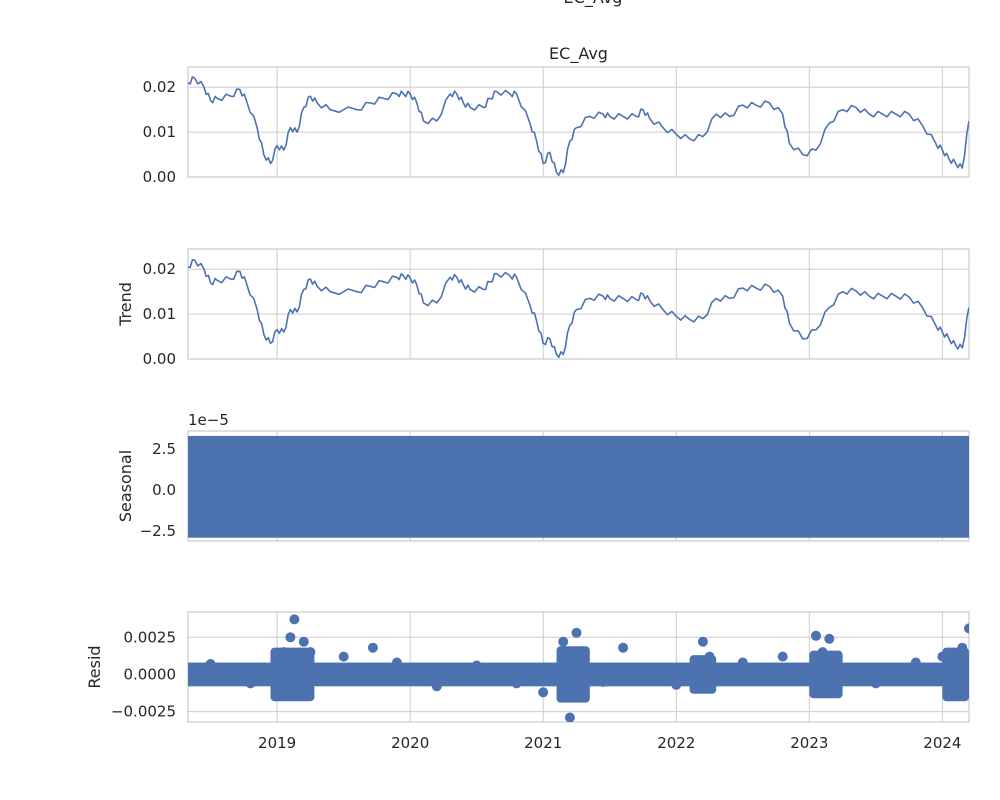 The height and width of the screenshot is (800, 1000). Describe the element at coordinates (158, 531) in the screenshot. I see `y-tick-label: −2.5` at that location.